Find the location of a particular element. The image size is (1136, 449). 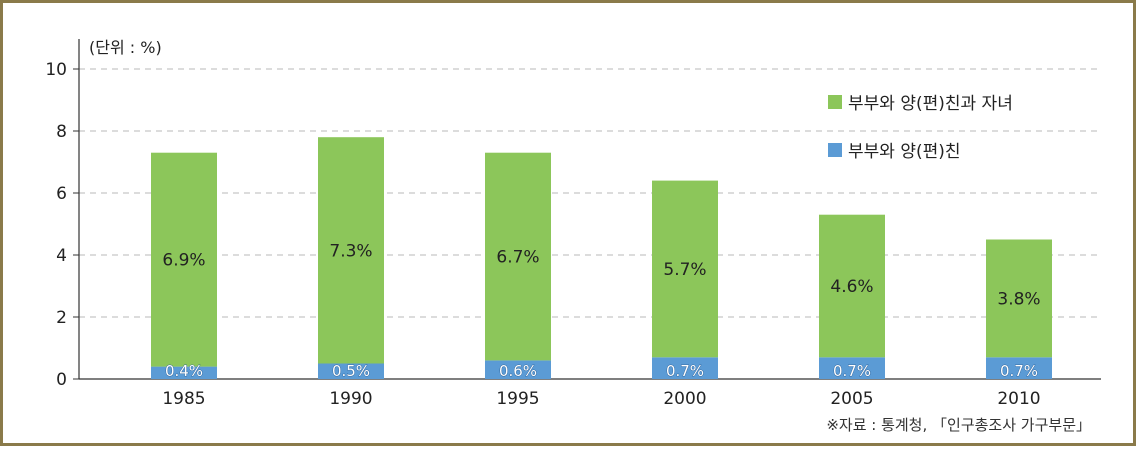

data-label-parent-with-children: 7.3% is located at coordinates (350, 251).